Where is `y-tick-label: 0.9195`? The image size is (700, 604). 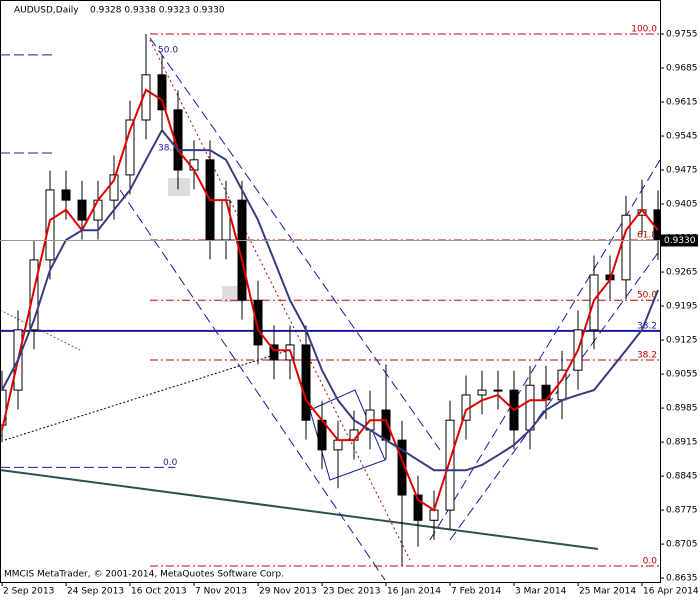
y-tick-label: 0.9195 is located at coordinates (682, 307).